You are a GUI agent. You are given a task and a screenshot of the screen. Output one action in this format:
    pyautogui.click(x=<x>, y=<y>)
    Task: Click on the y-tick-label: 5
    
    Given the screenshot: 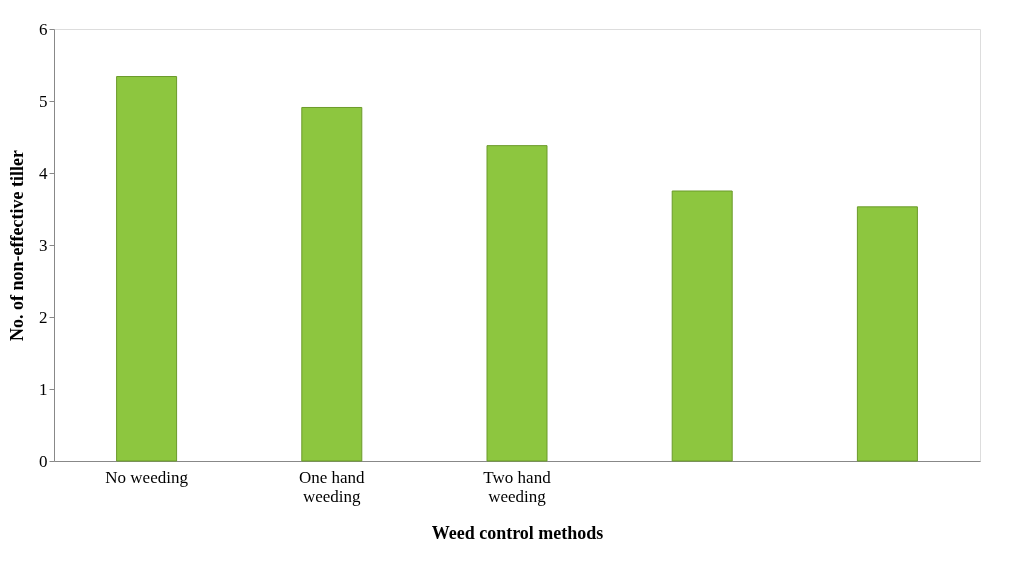 What is the action you would take?
    pyautogui.click(x=43, y=101)
    